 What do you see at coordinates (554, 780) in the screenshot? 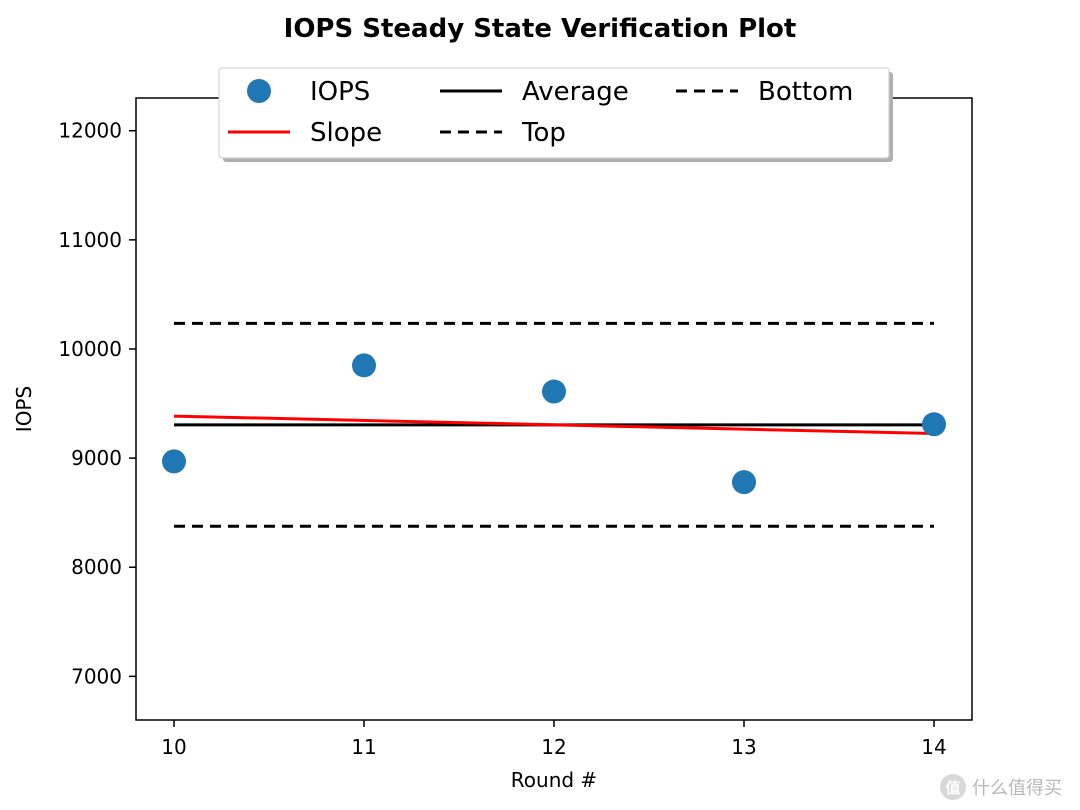
I see `x-axis-label: Round #` at bounding box center [554, 780].